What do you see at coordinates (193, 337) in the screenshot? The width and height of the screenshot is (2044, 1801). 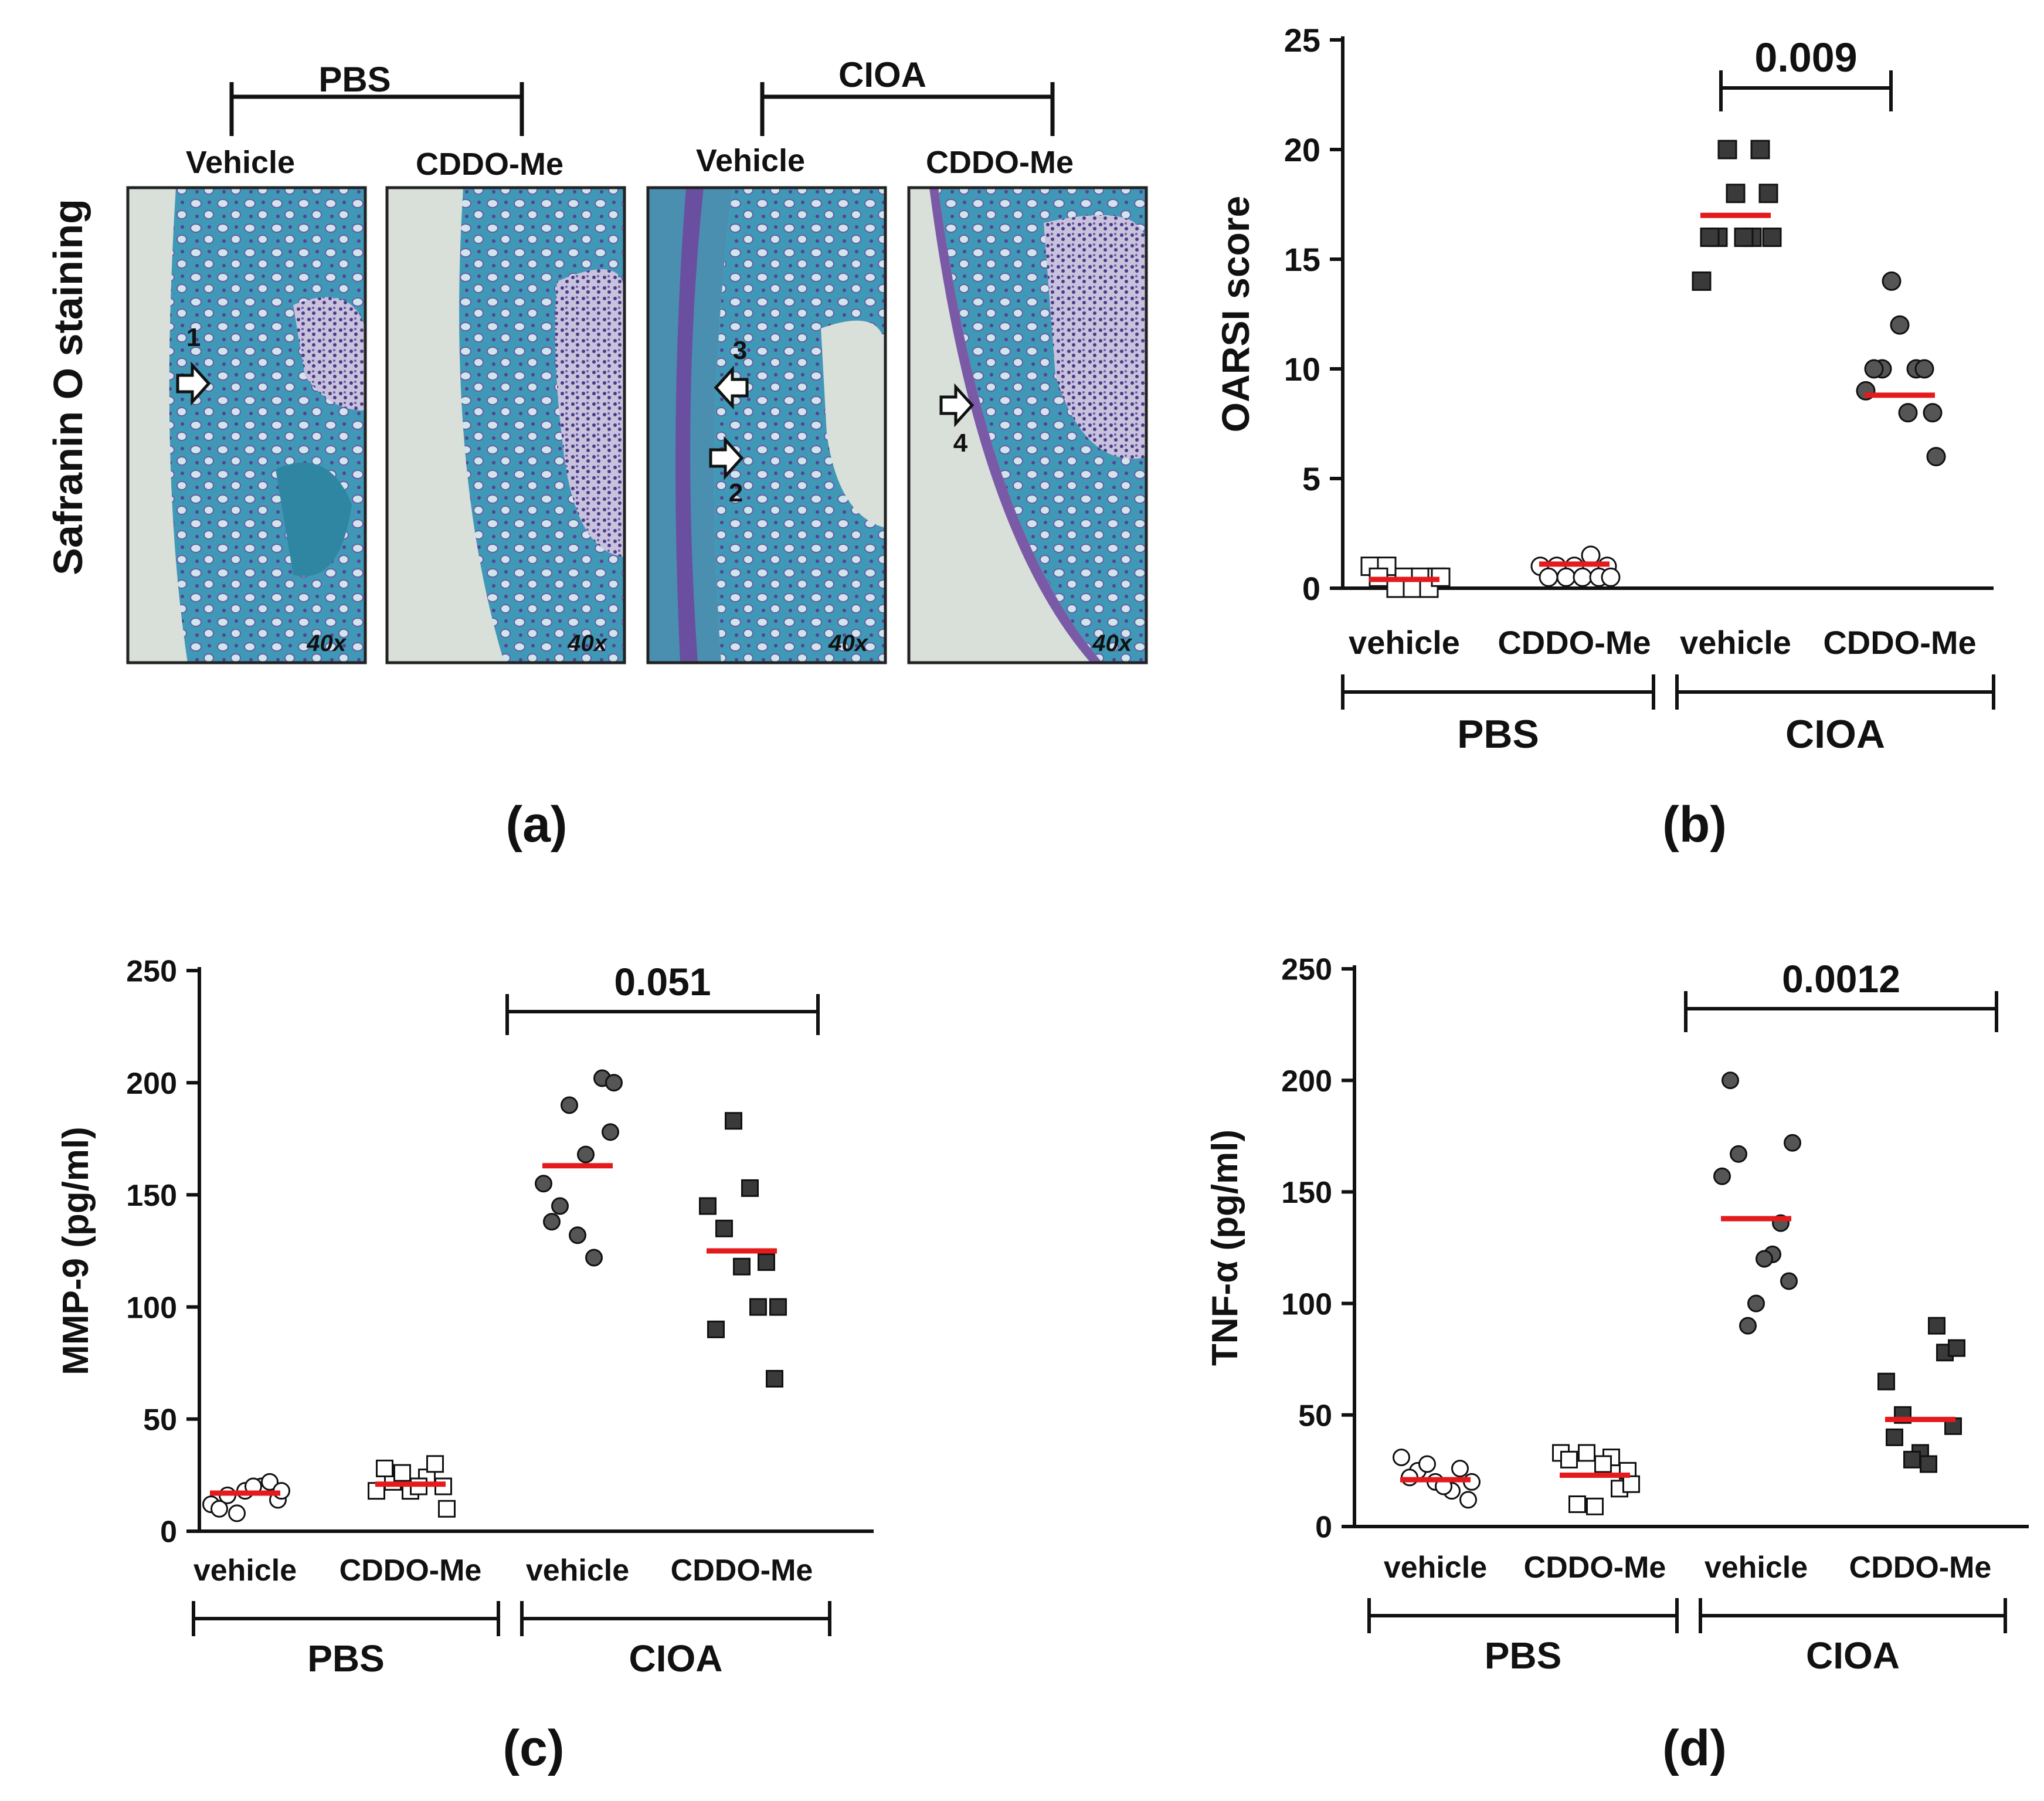 I see `arrow-label-1: 1` at bounding box center [193, 337].